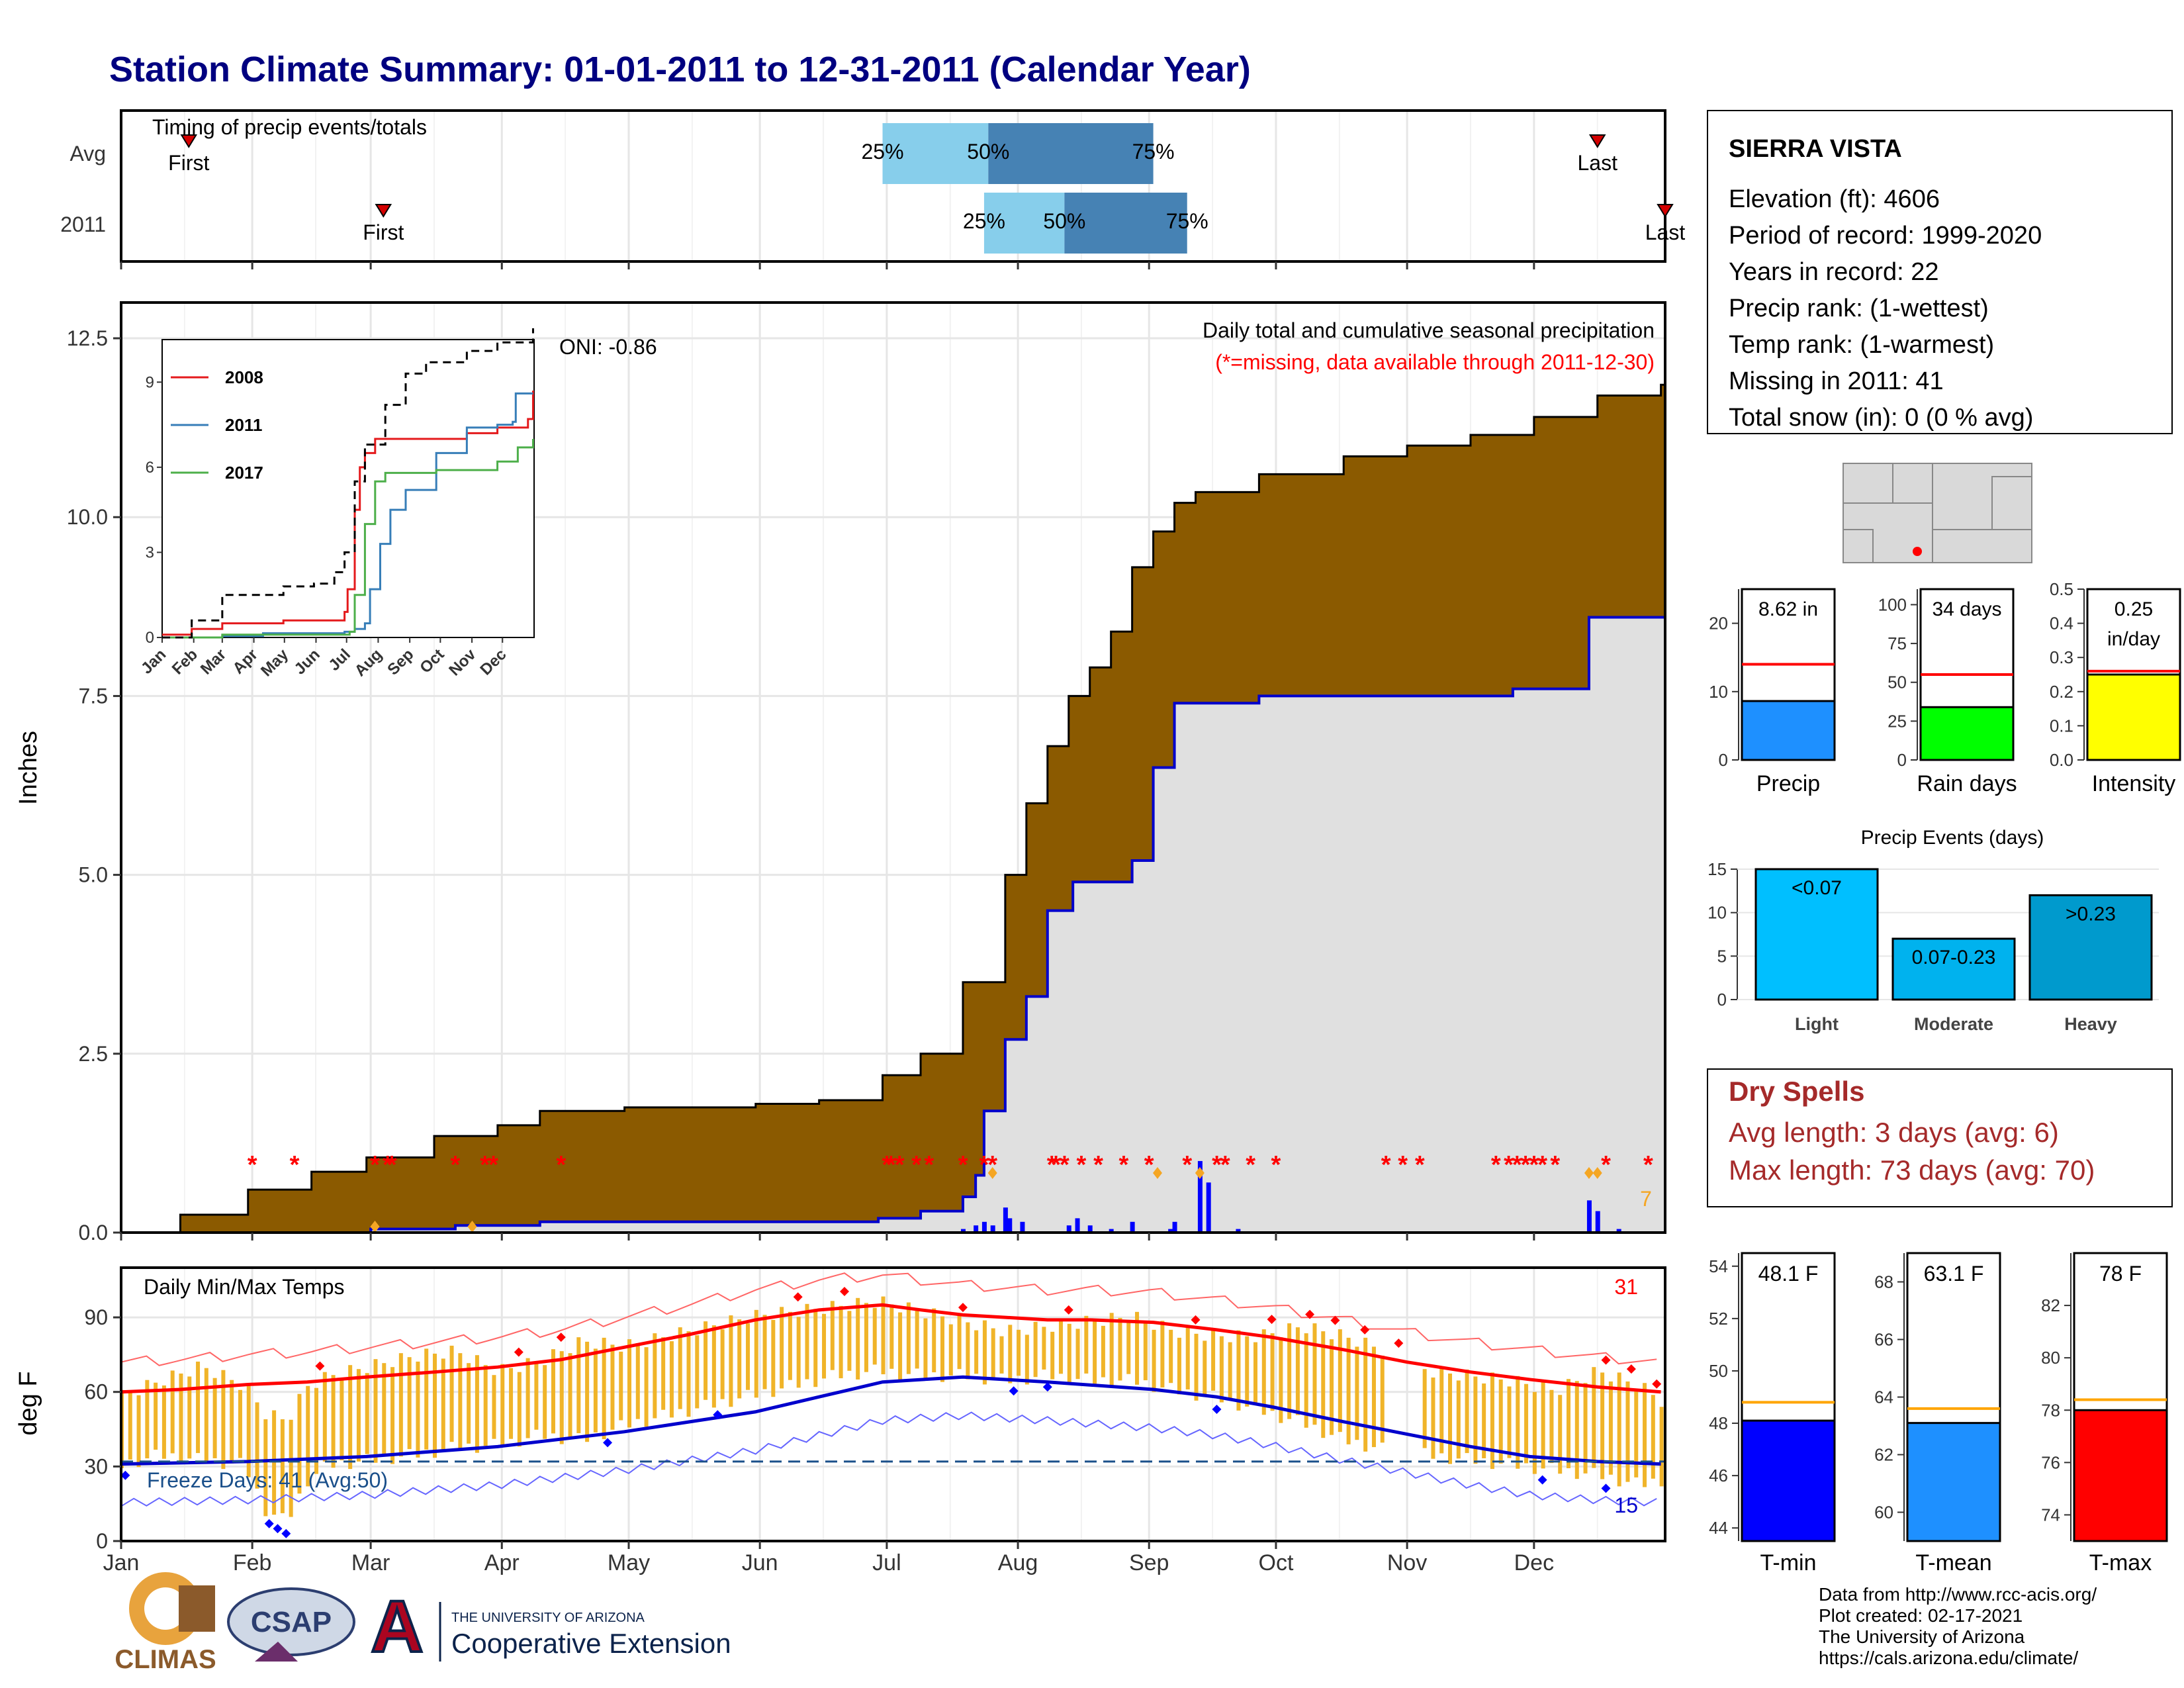 This screenshot has width=2184, height=1688. Describe the element at coordinates (165, 1659) in the screenshot. I see `climas-text: CLIMAS` at that location.